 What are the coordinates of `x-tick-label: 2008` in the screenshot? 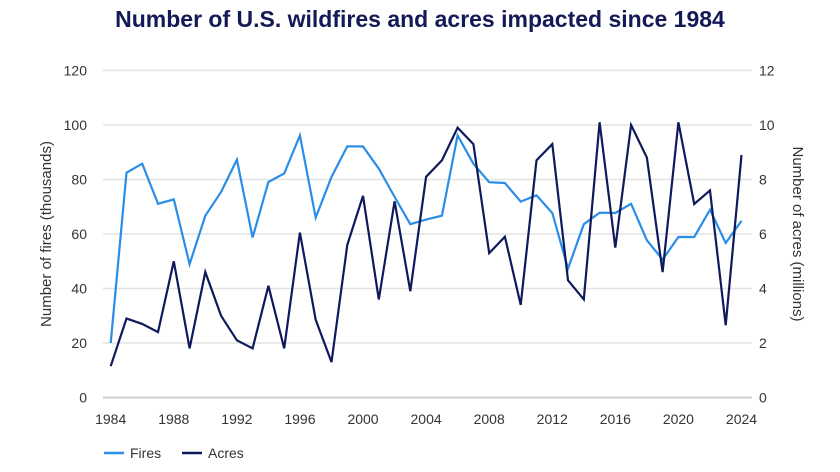 It's located at (489, 419).